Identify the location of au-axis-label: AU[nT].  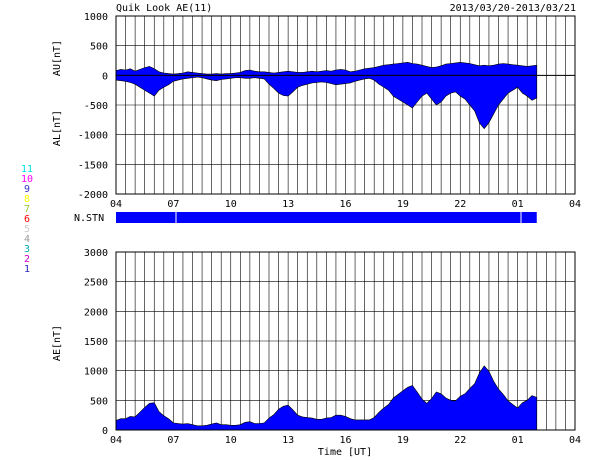
(57, 58).